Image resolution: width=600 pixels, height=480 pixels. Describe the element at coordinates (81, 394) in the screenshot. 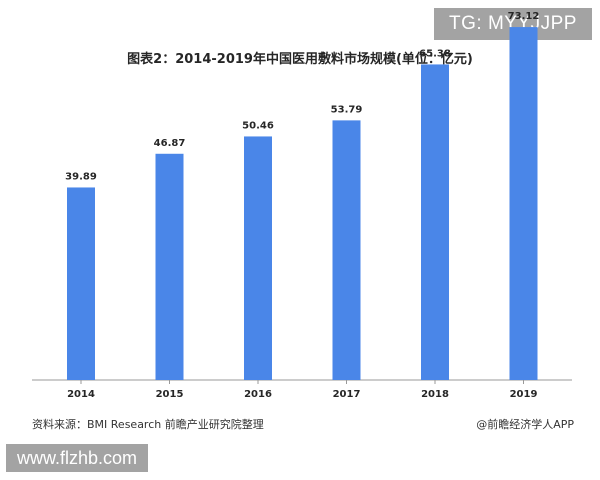

I see `x-tick-label-2014: 2014` at that location.